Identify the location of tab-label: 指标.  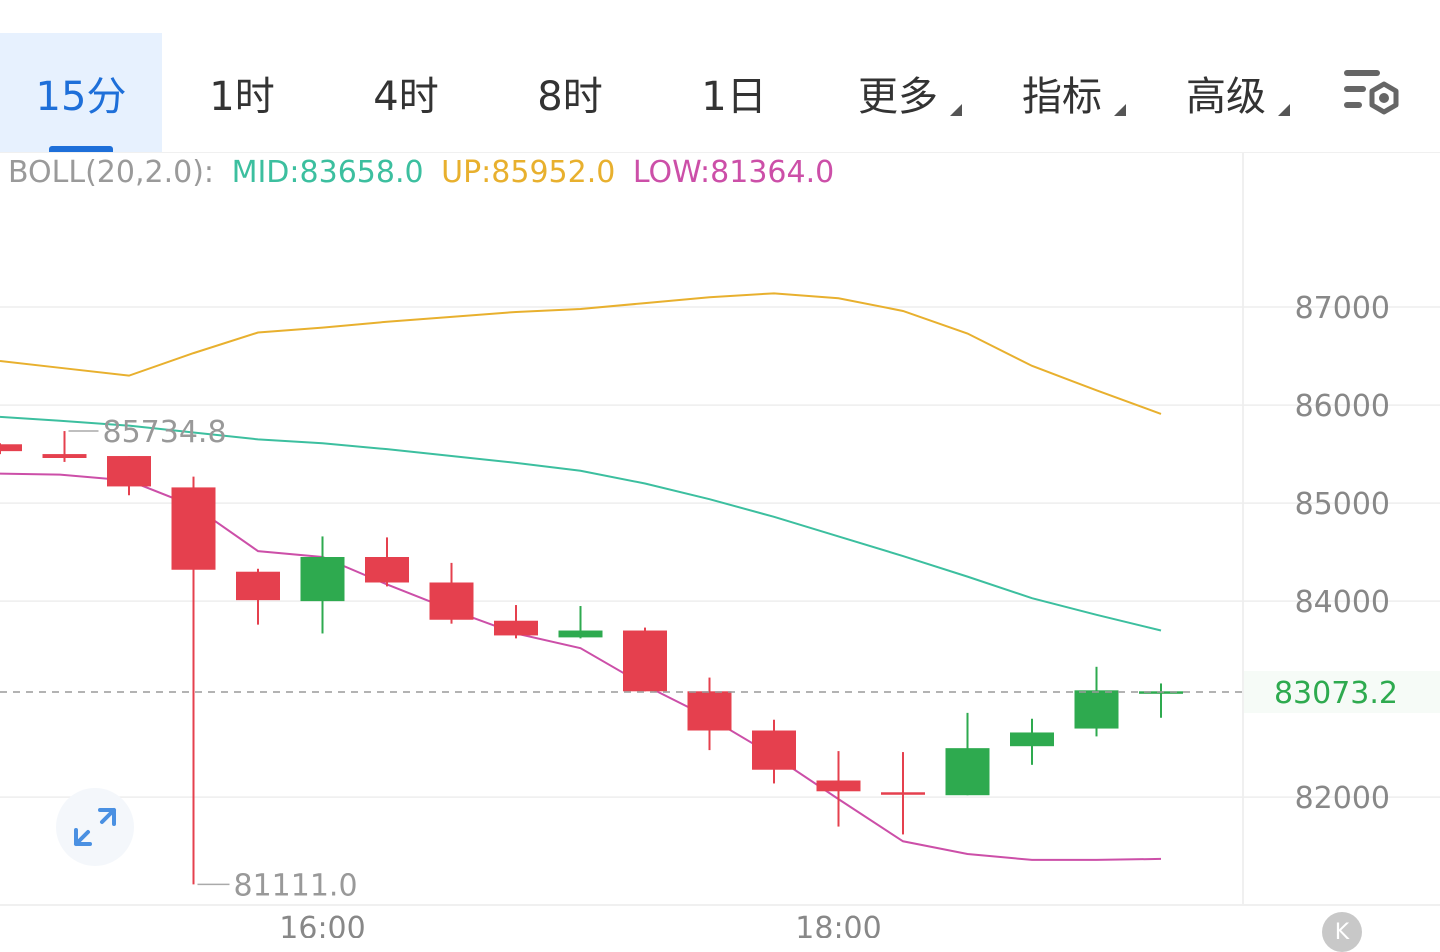
(1062, 96).